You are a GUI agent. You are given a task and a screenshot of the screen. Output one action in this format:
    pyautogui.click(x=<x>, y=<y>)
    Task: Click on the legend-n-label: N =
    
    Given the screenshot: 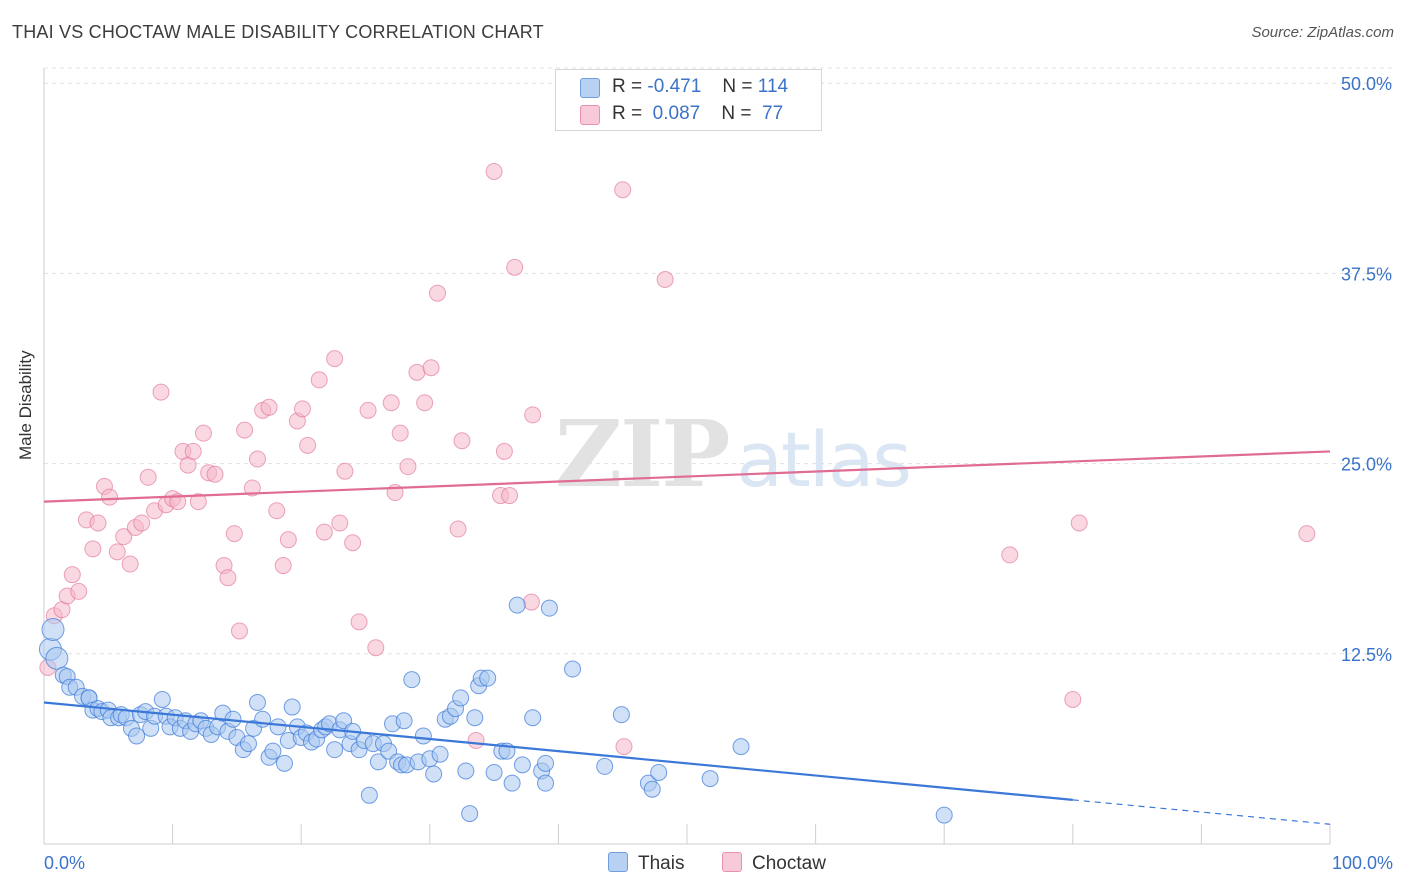 What is the action you would take?
    pyautogui.click(x=736, y=113)
    